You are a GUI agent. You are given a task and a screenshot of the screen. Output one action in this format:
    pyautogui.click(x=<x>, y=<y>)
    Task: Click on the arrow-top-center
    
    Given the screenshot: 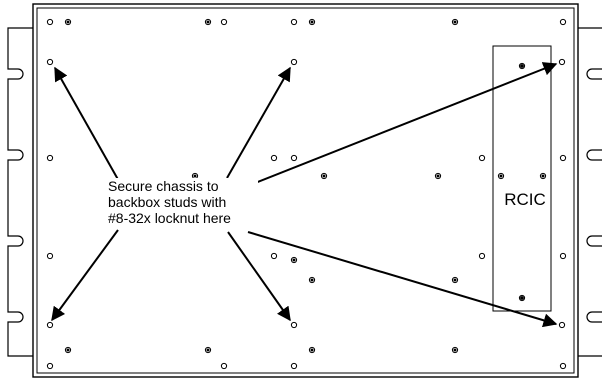 What is the action you would take?
    pyautogui.click(x=258, y=122)
    